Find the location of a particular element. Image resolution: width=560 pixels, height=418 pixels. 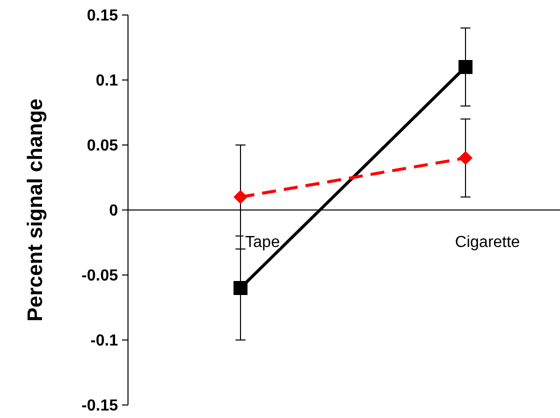

y-tick-label: 0.1 is located at coordinates (107, 81).